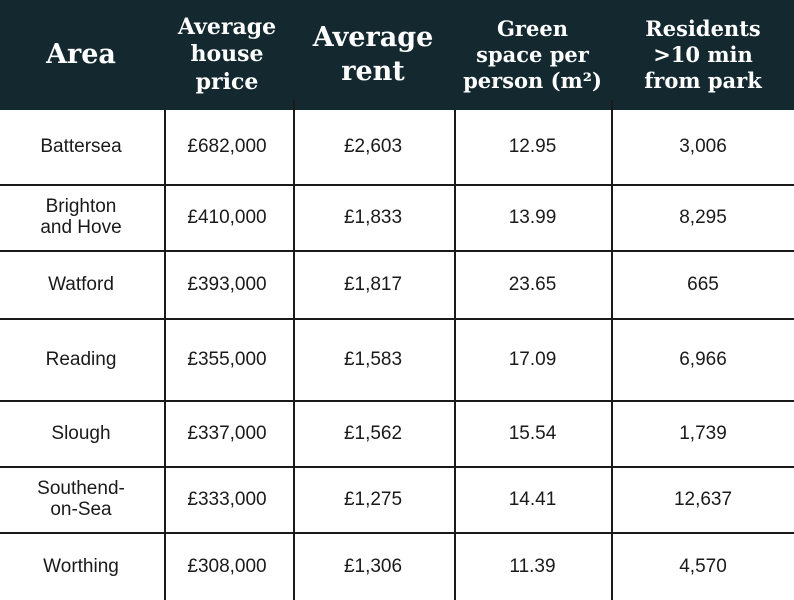  I want to click on cell-price: £393,000, so click(227, 284).